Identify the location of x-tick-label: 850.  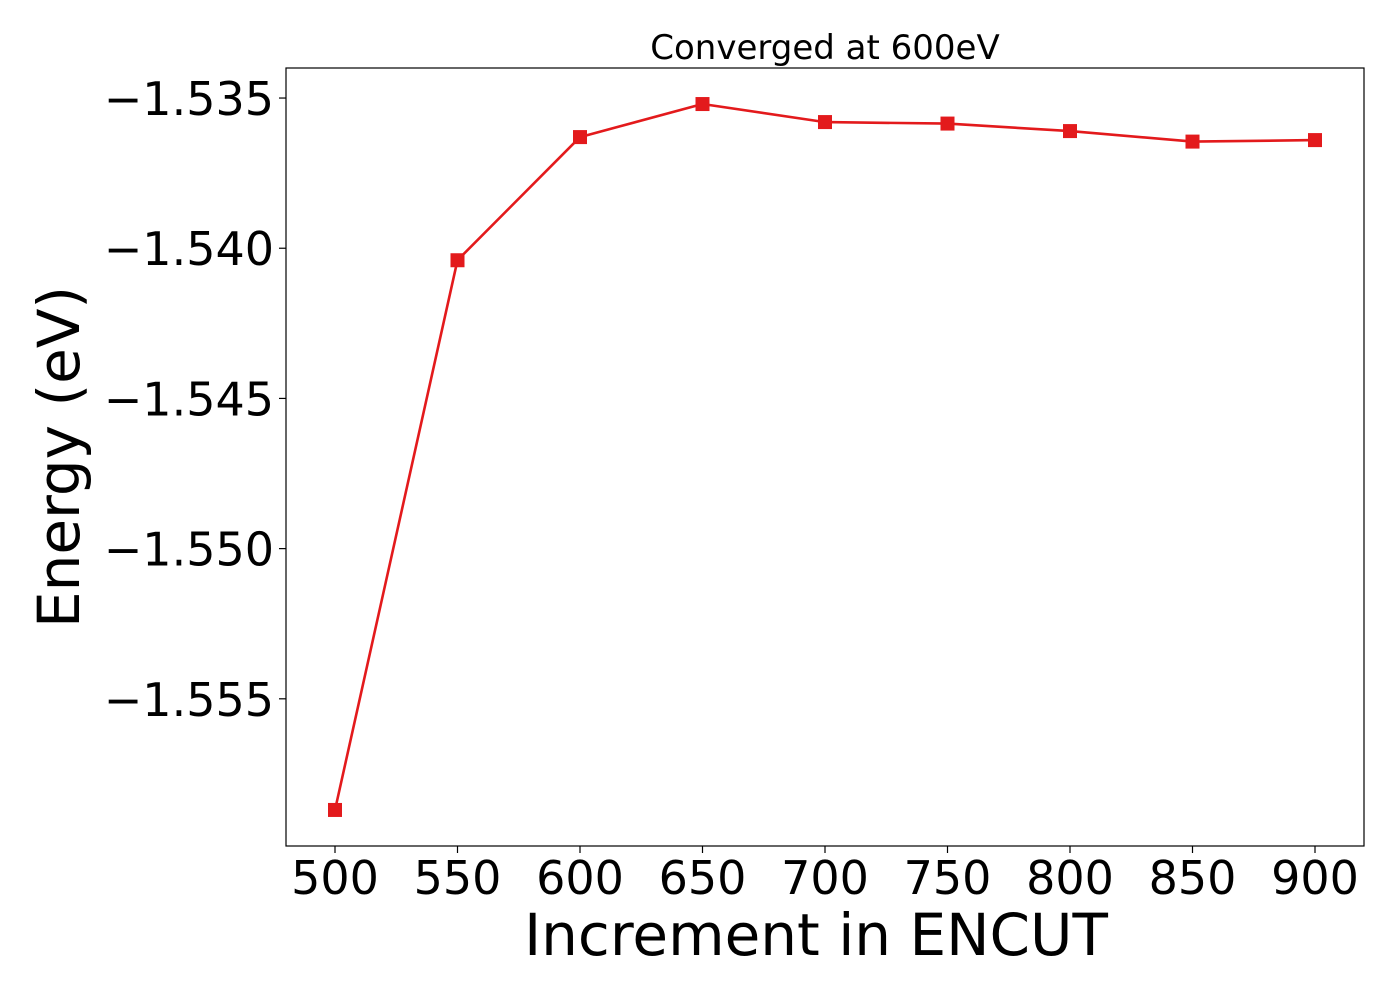
(1193, 878).